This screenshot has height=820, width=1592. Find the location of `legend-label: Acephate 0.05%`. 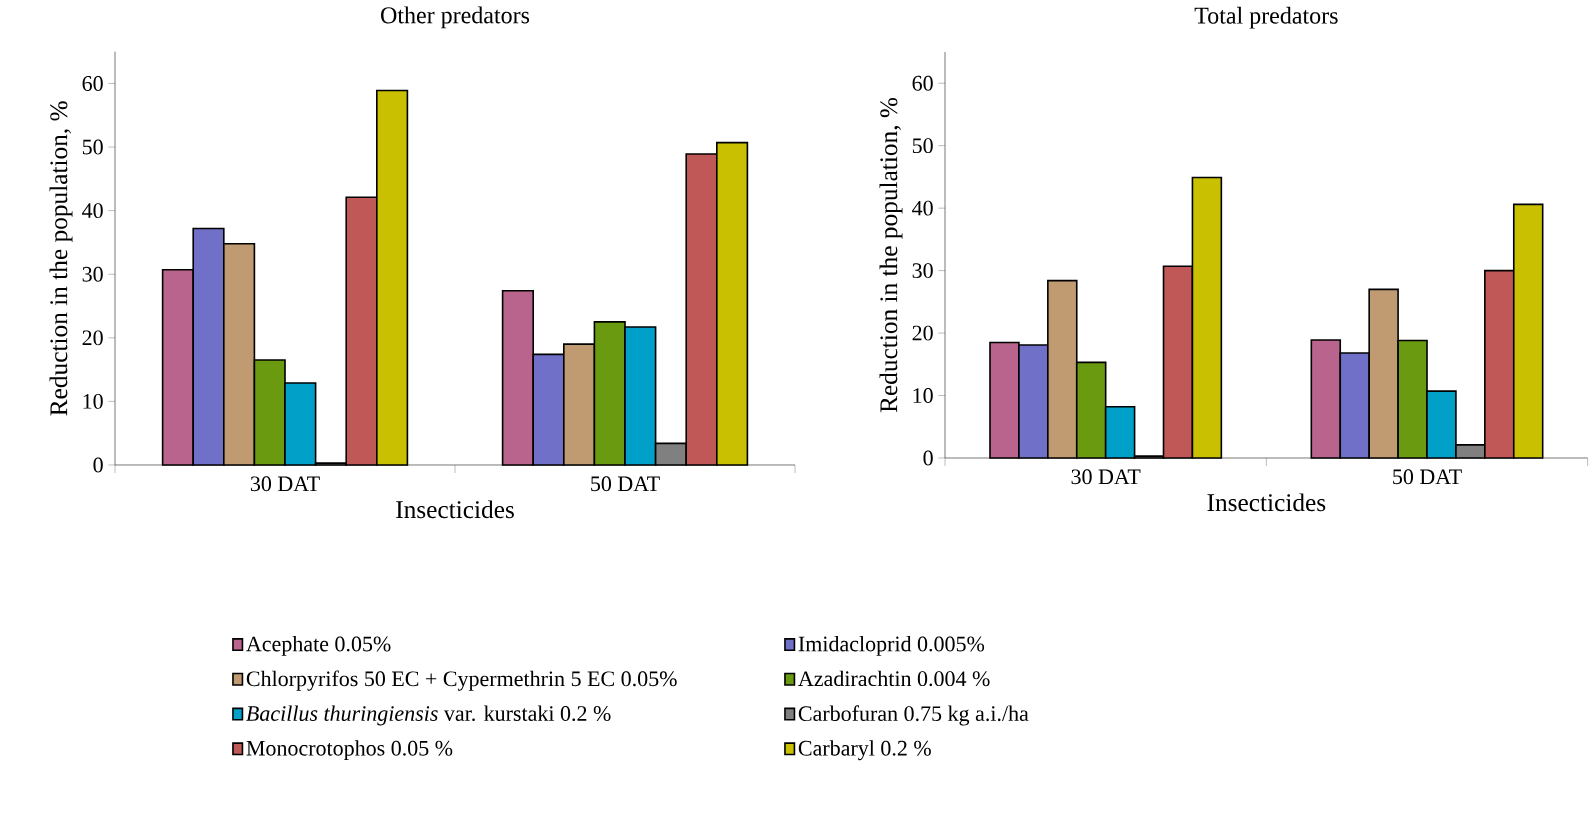

legend-label: Acephate 0.05% is located at coordinates (318, 645).